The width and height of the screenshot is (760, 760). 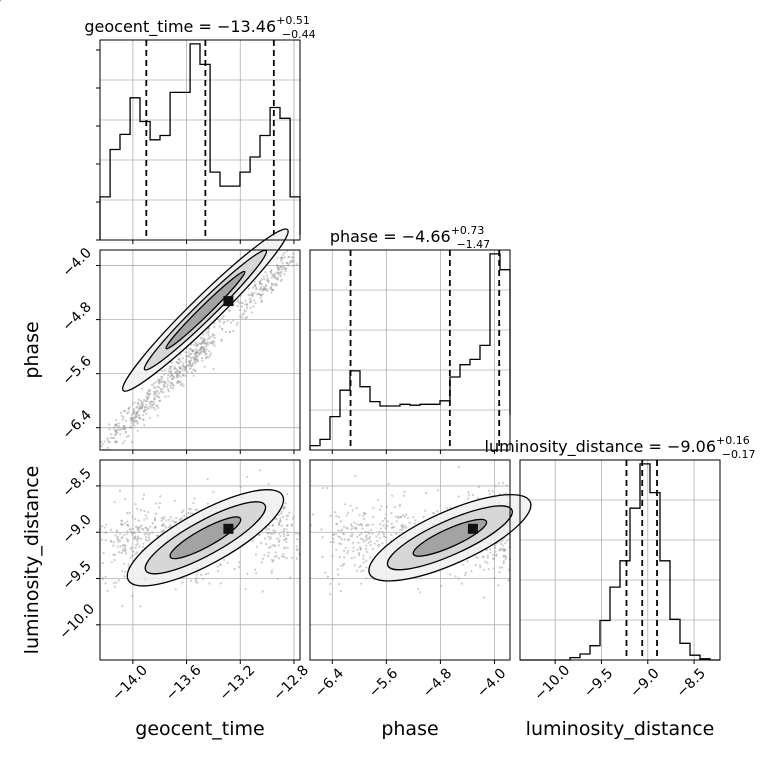 I want to click on xtick-label-geocent_time-2: −13.2, so click(x=238, y=683).